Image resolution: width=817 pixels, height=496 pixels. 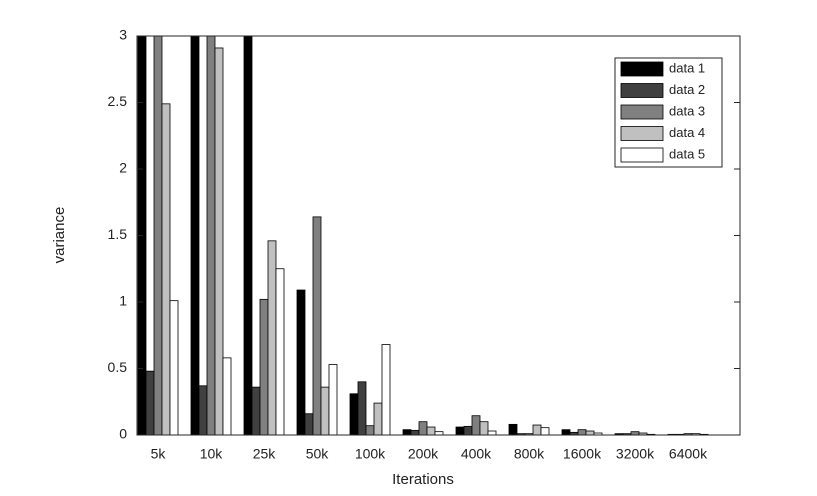 What do you see at coordinates (118, 101) in the screenshot?
I see `y-tick-label: 2.5` at bounding box center [118, 101].